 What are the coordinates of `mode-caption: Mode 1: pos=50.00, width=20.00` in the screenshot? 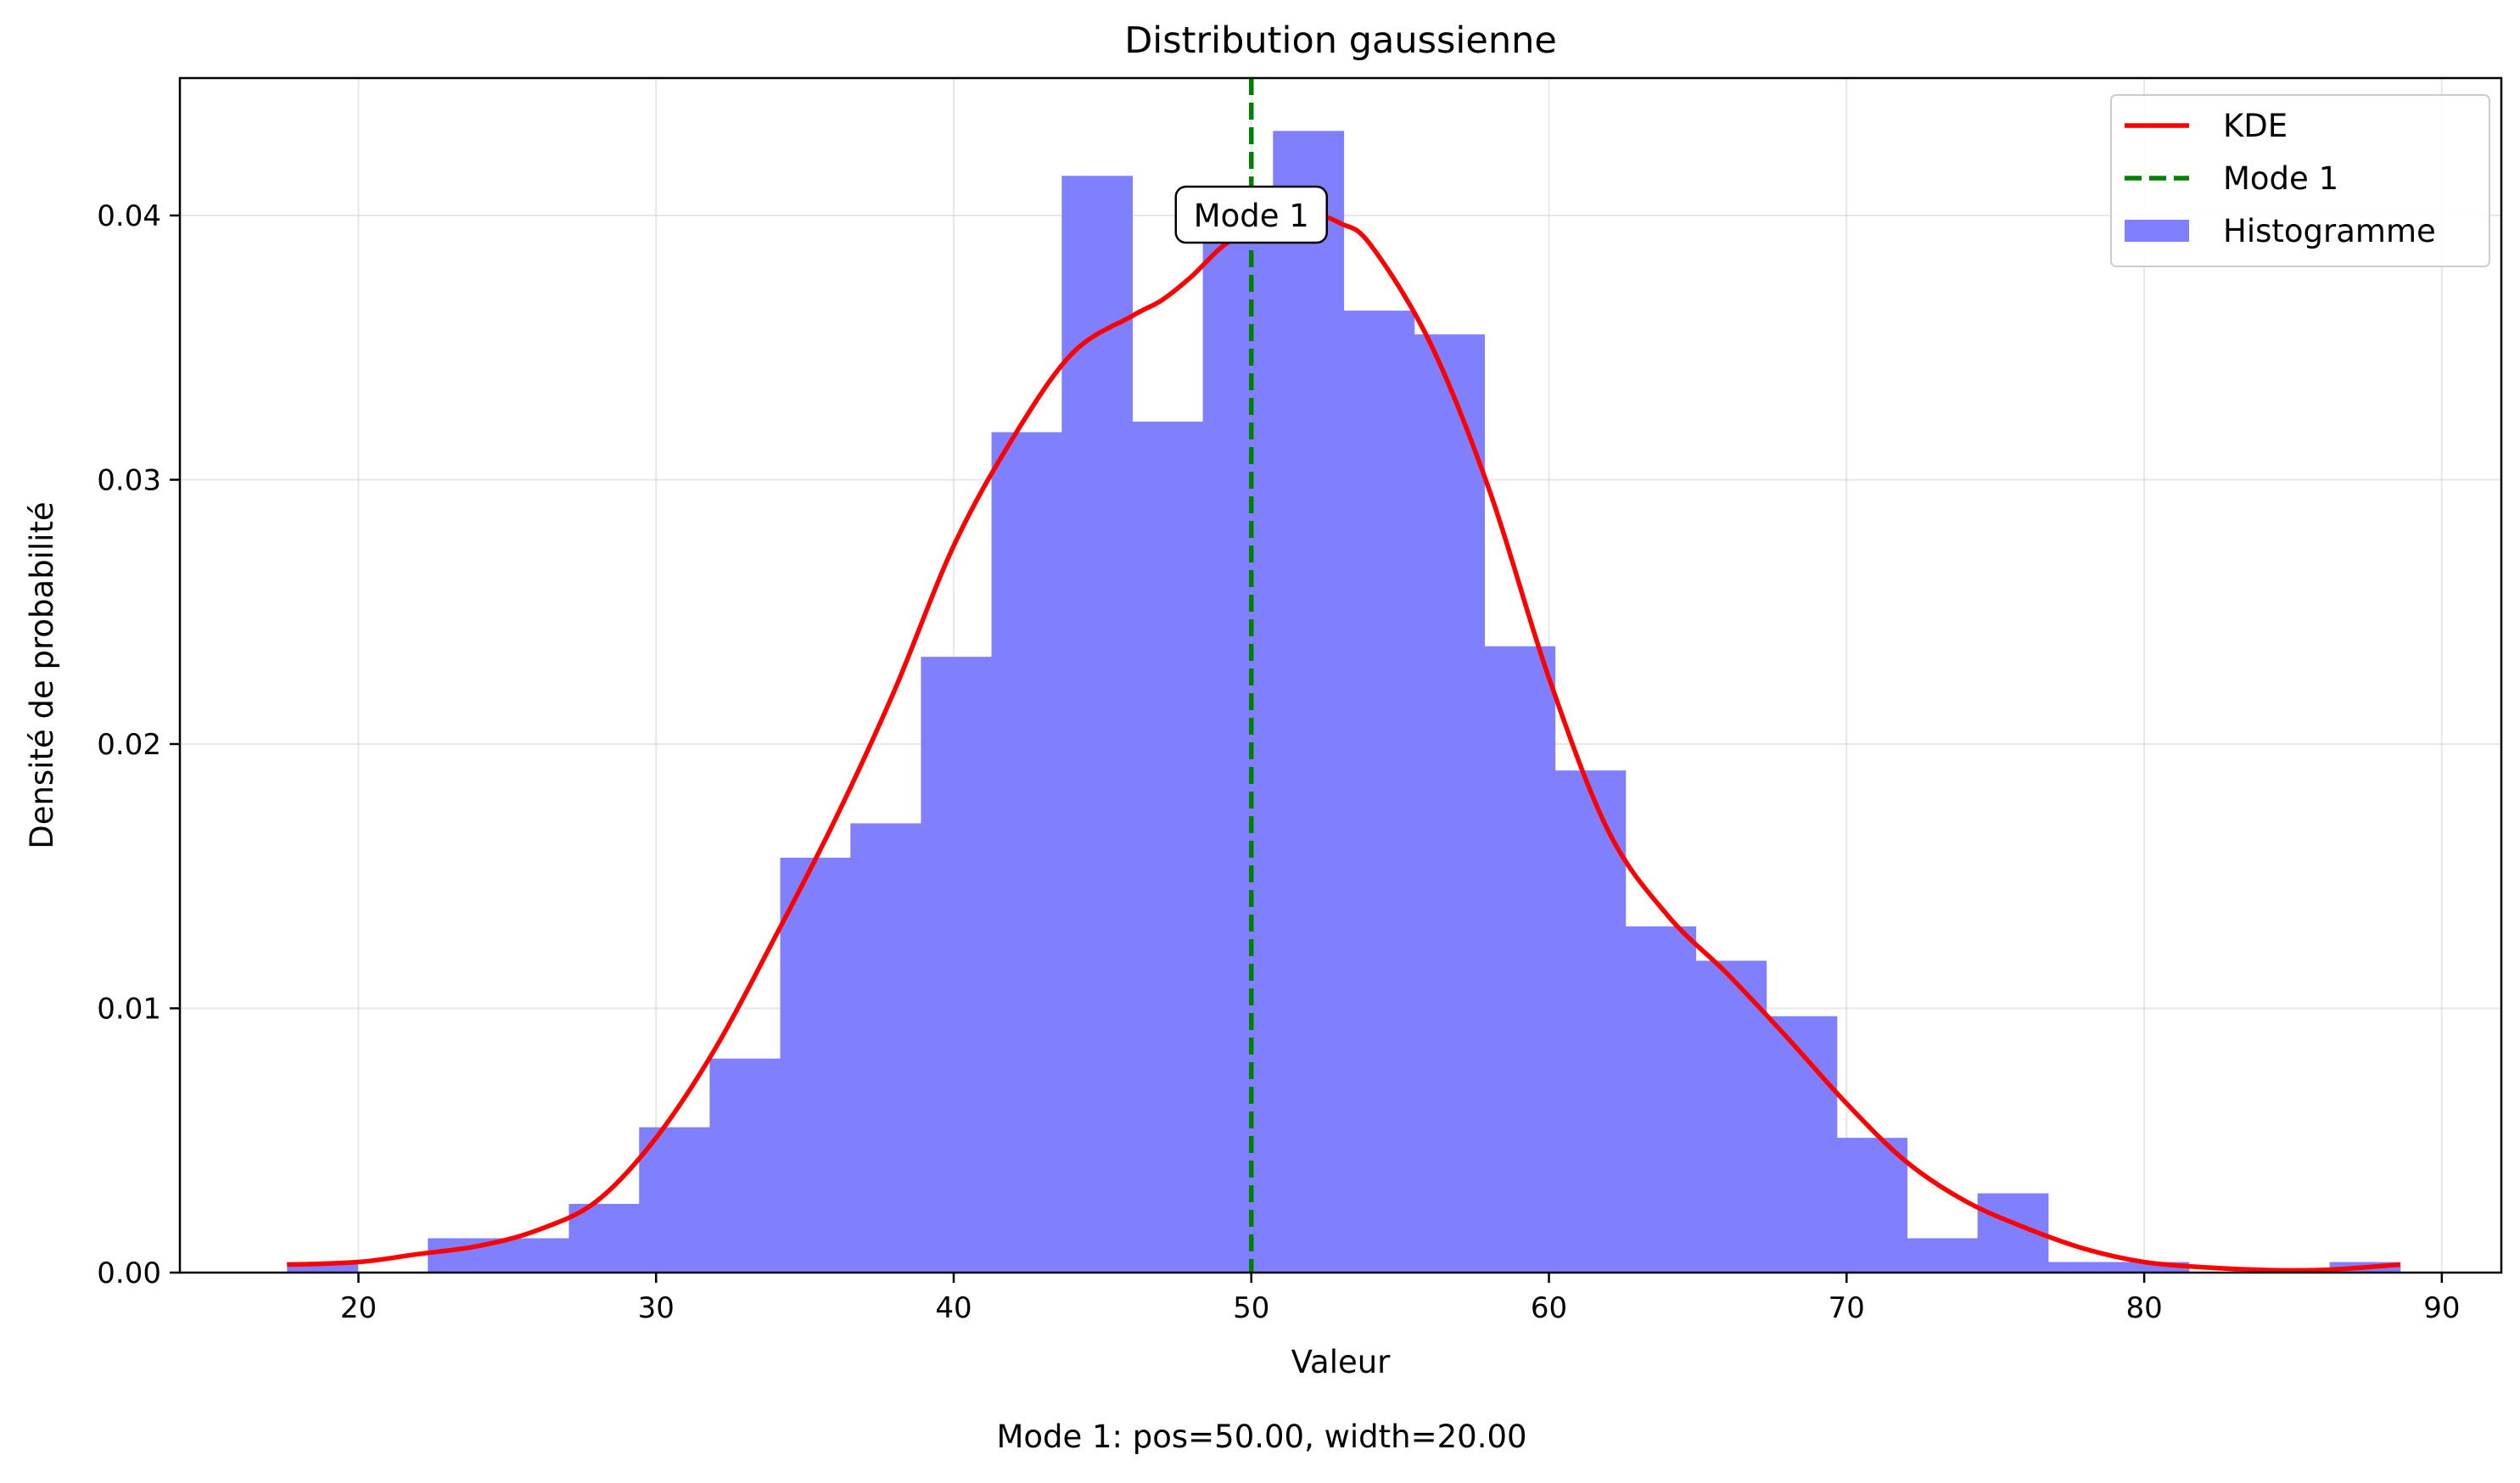 It's located at (1261, 1437).